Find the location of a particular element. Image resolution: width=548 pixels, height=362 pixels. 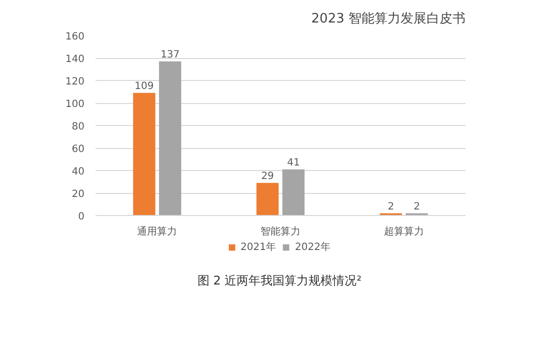

x-tick-label: 超算算力 is located at coordinates (404, 232).